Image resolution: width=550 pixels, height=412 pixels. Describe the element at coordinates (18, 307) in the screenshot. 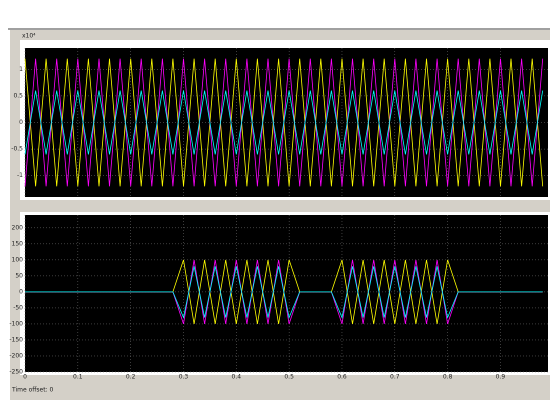

I see `y-tick-label: -50` at that location.